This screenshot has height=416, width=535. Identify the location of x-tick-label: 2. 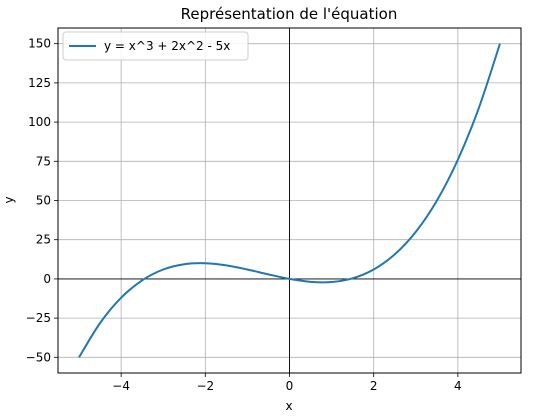
(374, 386).